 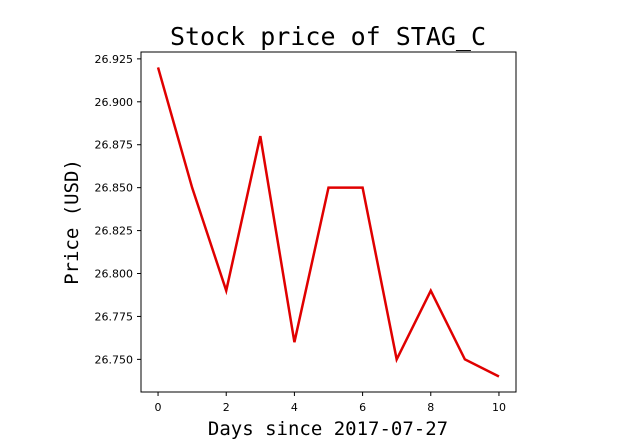 I want to click on y-tick-label: 26.750, so click(x=114, y=359).